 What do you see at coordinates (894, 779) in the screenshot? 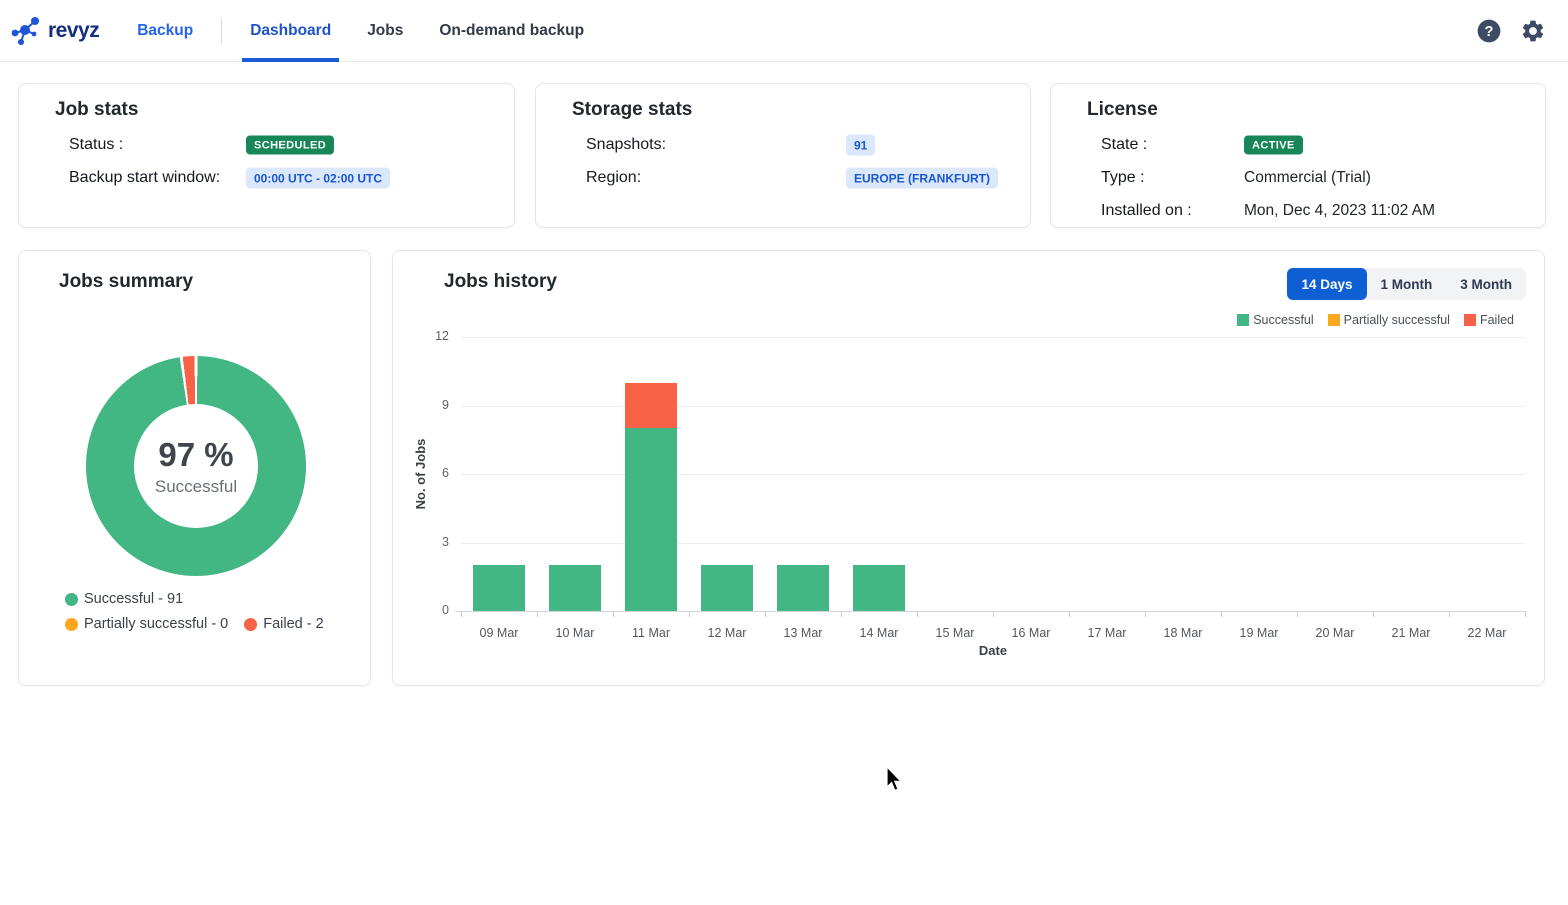
I see `mouse-cursor` at bounding box center [894, 779].